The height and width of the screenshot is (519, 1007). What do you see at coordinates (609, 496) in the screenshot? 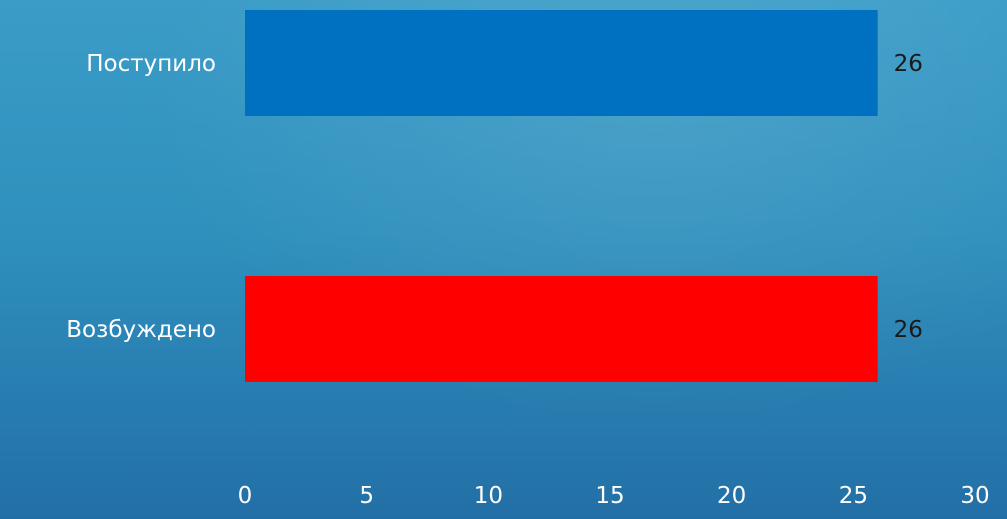
I see `x-tick-label-15: 15` at bounding box center [609, 496].